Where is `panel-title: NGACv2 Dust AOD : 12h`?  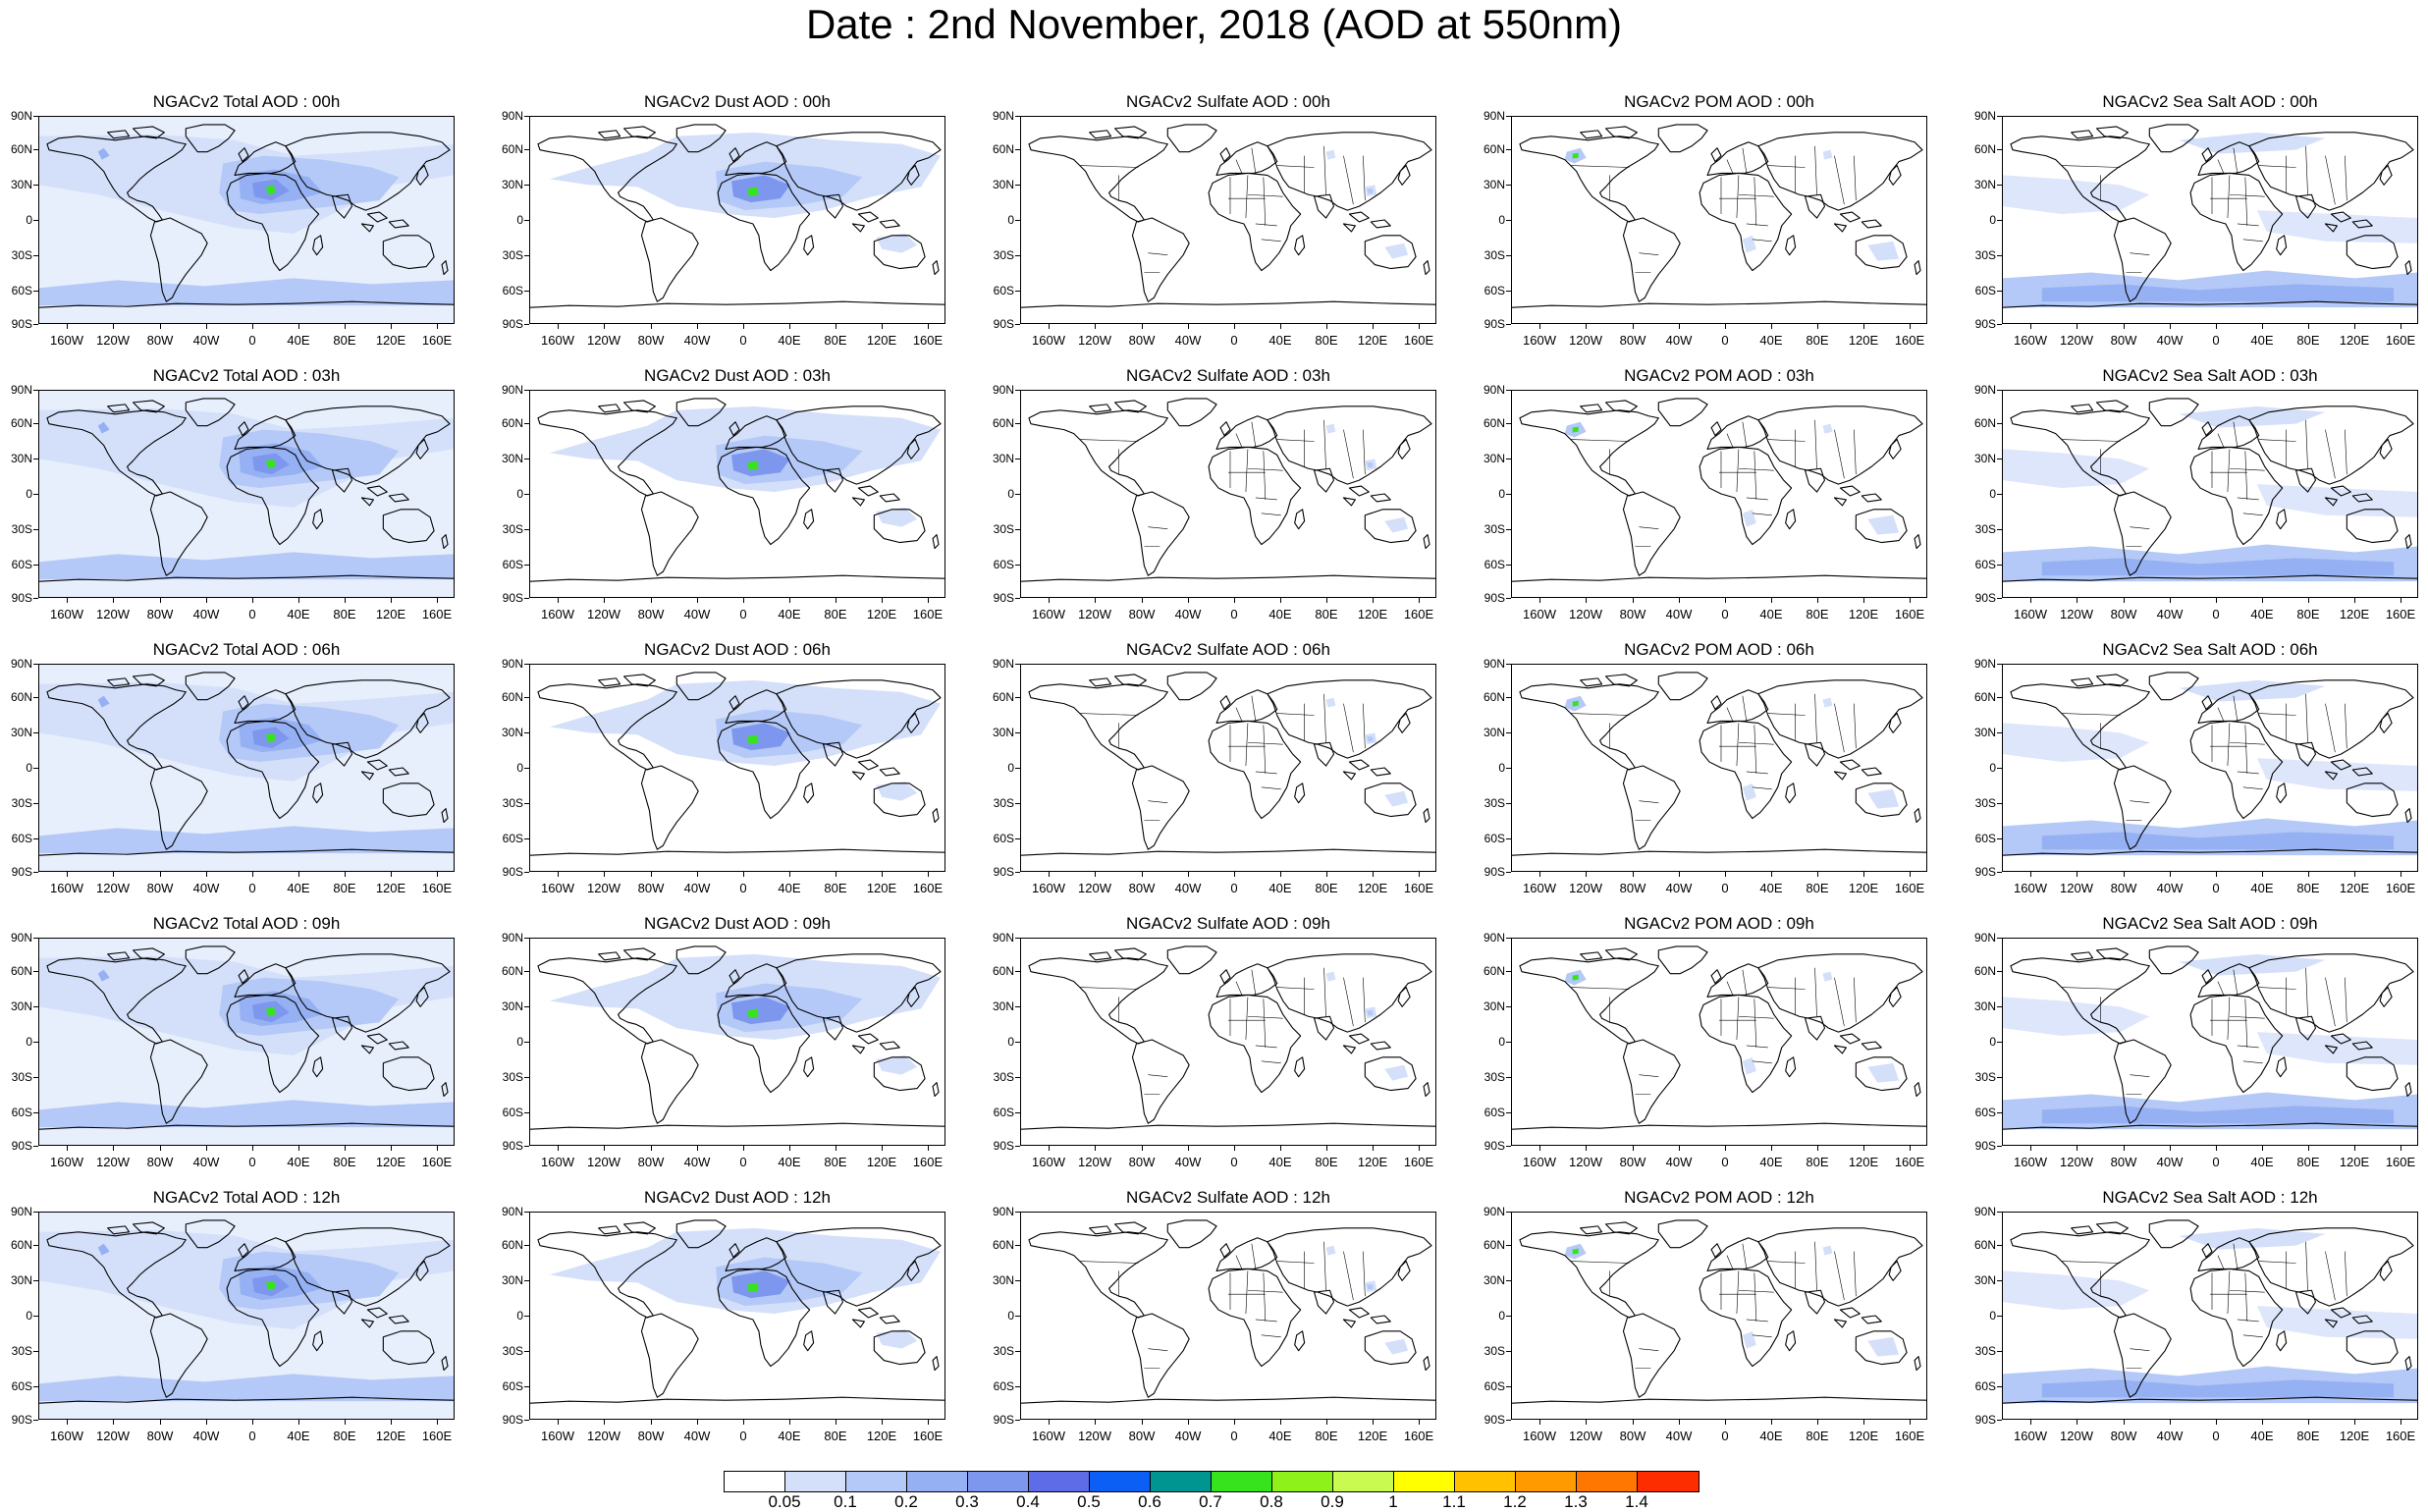 panel-title: NGACv2 Dust AOD : 12h is located at coordinates (738, 1198).